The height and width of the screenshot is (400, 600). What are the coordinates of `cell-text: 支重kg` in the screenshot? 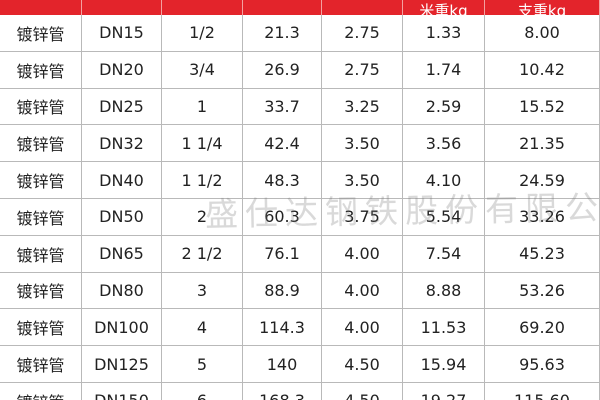 It's located at (542, 9).